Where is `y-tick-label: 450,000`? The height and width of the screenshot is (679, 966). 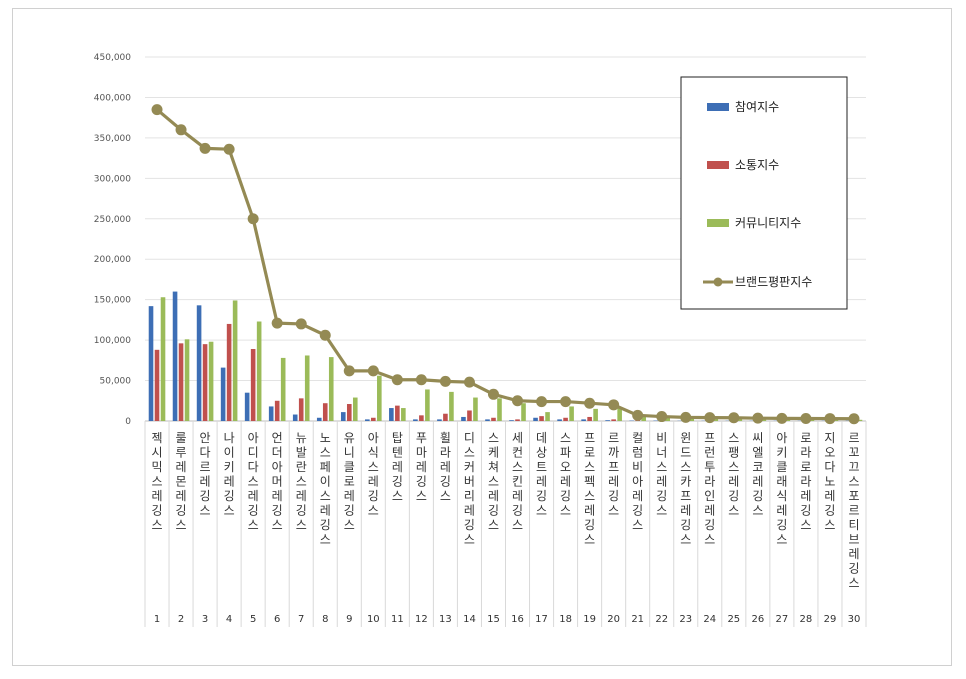 y-tick-label: 450,000 is located at coordinates (112, 58).